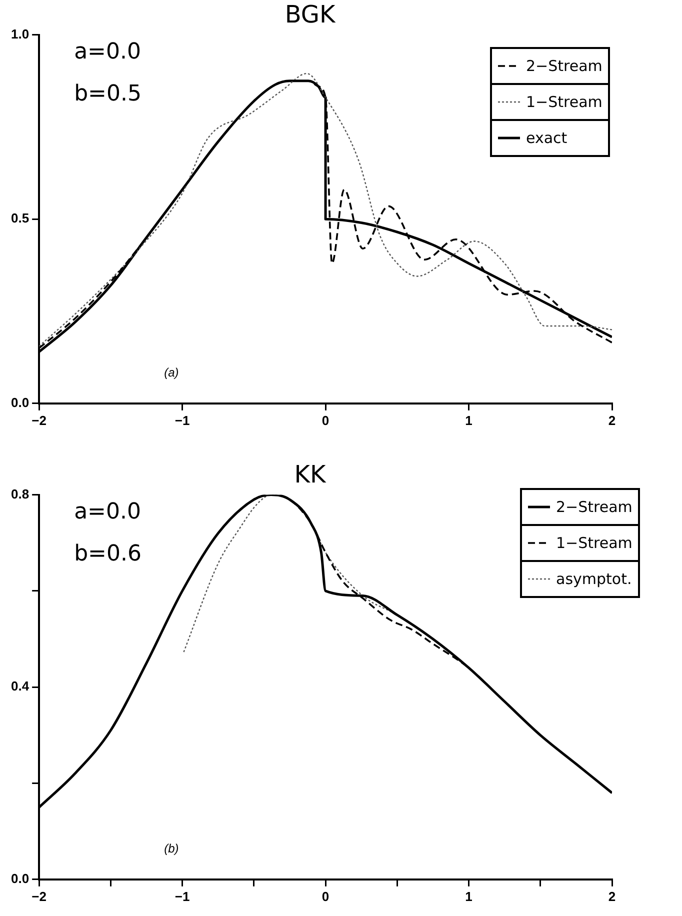  What do you see at coordinates (20, 34) in the screenshot?
I see `y-tick-label: 1.0` at bounding box center [20, 34].